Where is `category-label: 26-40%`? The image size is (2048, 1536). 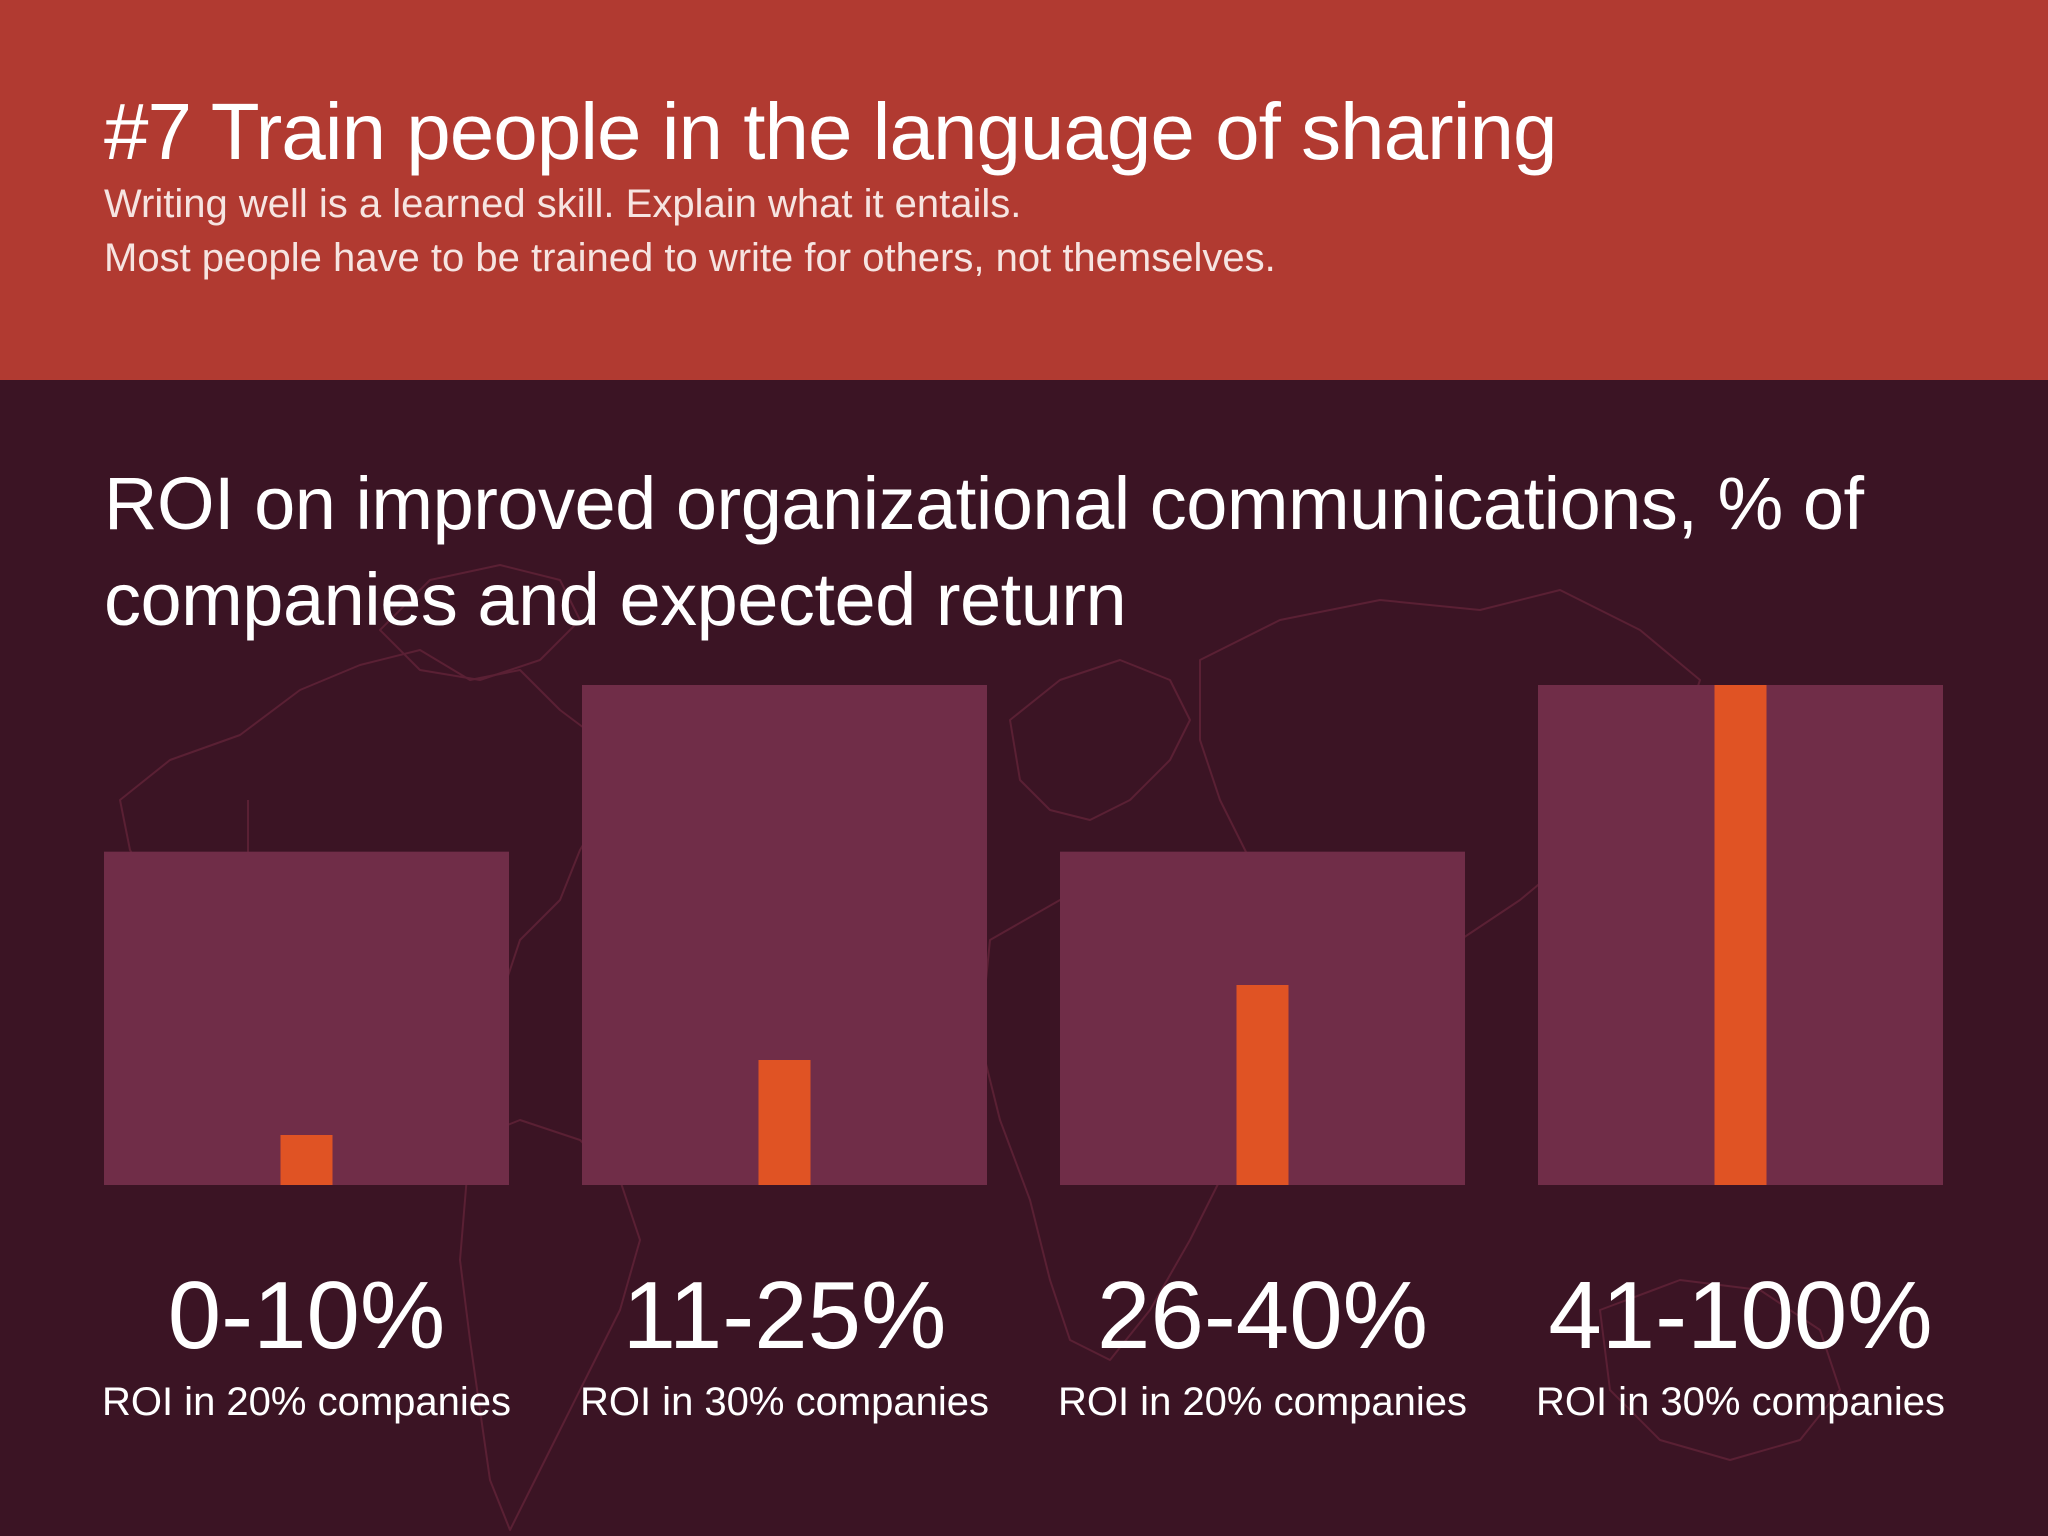
category-label: 26-40% is located at coordinates (1262, 1315).